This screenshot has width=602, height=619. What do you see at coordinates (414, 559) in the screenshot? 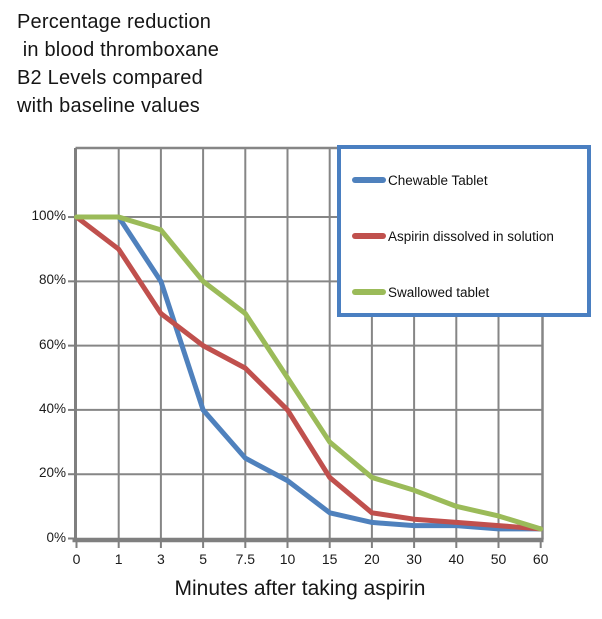
I see `x-tick-label: 30` at bounding box center [414, 559].